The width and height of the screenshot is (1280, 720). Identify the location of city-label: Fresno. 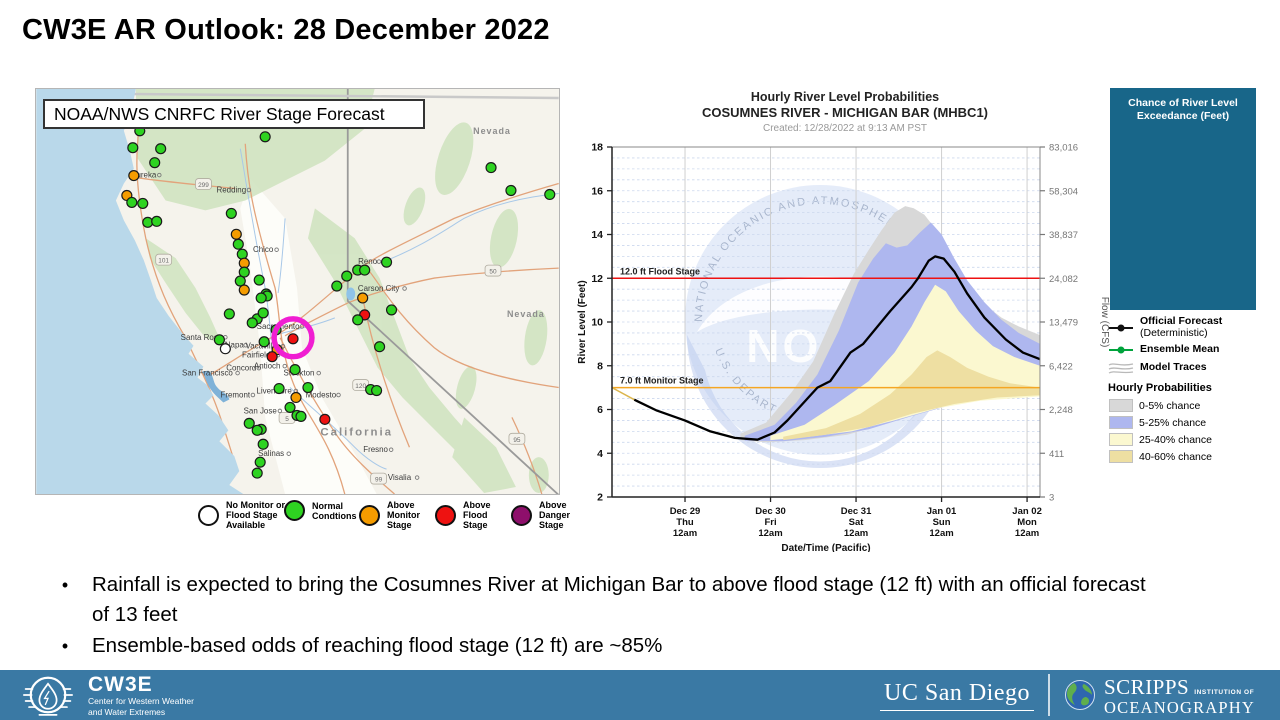
(375, 449).